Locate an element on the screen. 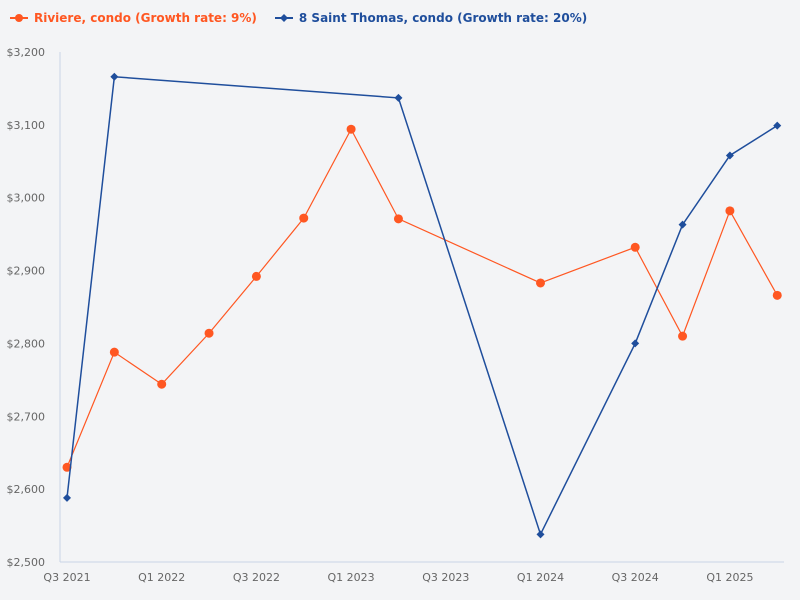 The height and width of the screenshot is (600, 800). x-tick-label: Q3 2021 is located at coordinates (66, 577).